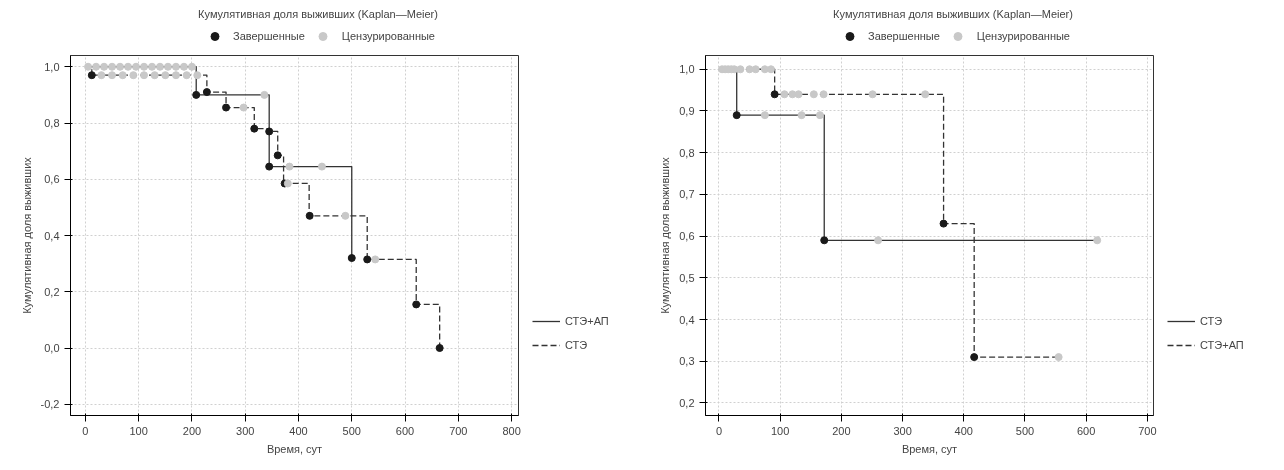 This screenshot has width=1284, height=470. Describe the element at coordinates (687, 110) in the screenshot. I see `y-tick-label: 0,9` at that location.